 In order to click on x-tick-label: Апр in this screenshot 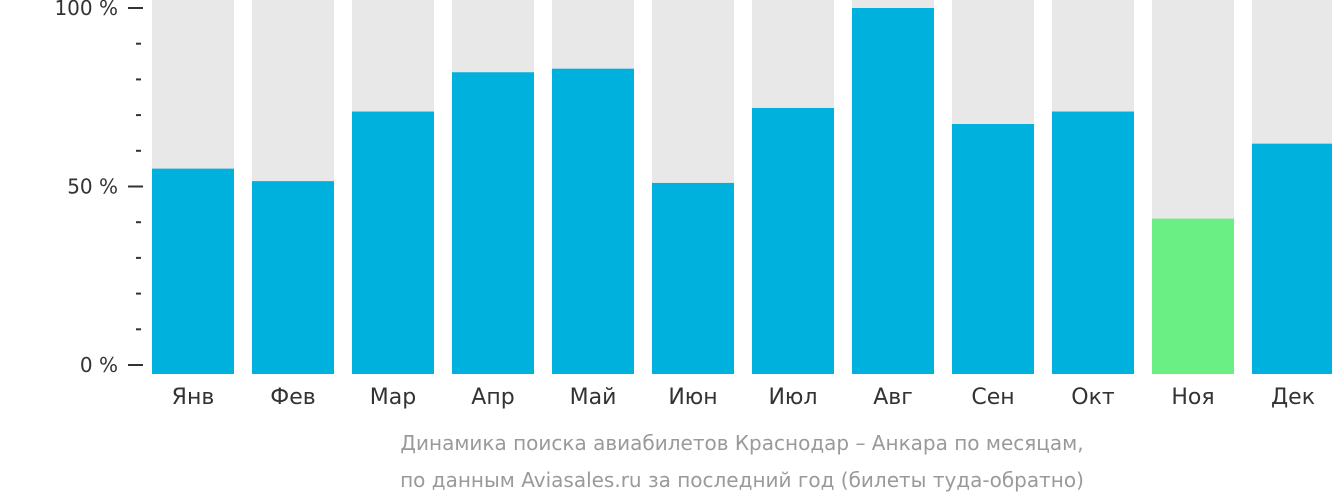, I will do `click(492, 397)`.